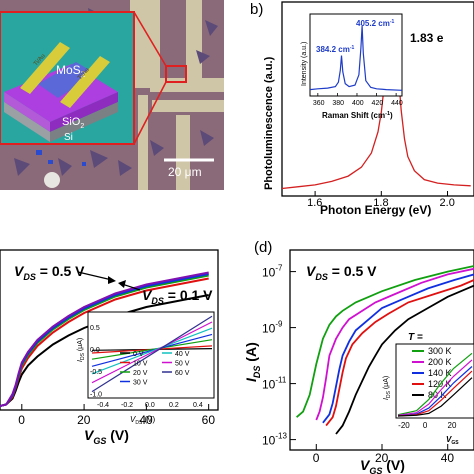  What do you see at coordinates (272, 272) in the screenshot?
I see `ytick-label-d-0: 10⁻⁷` at bounding box center [272, 272].